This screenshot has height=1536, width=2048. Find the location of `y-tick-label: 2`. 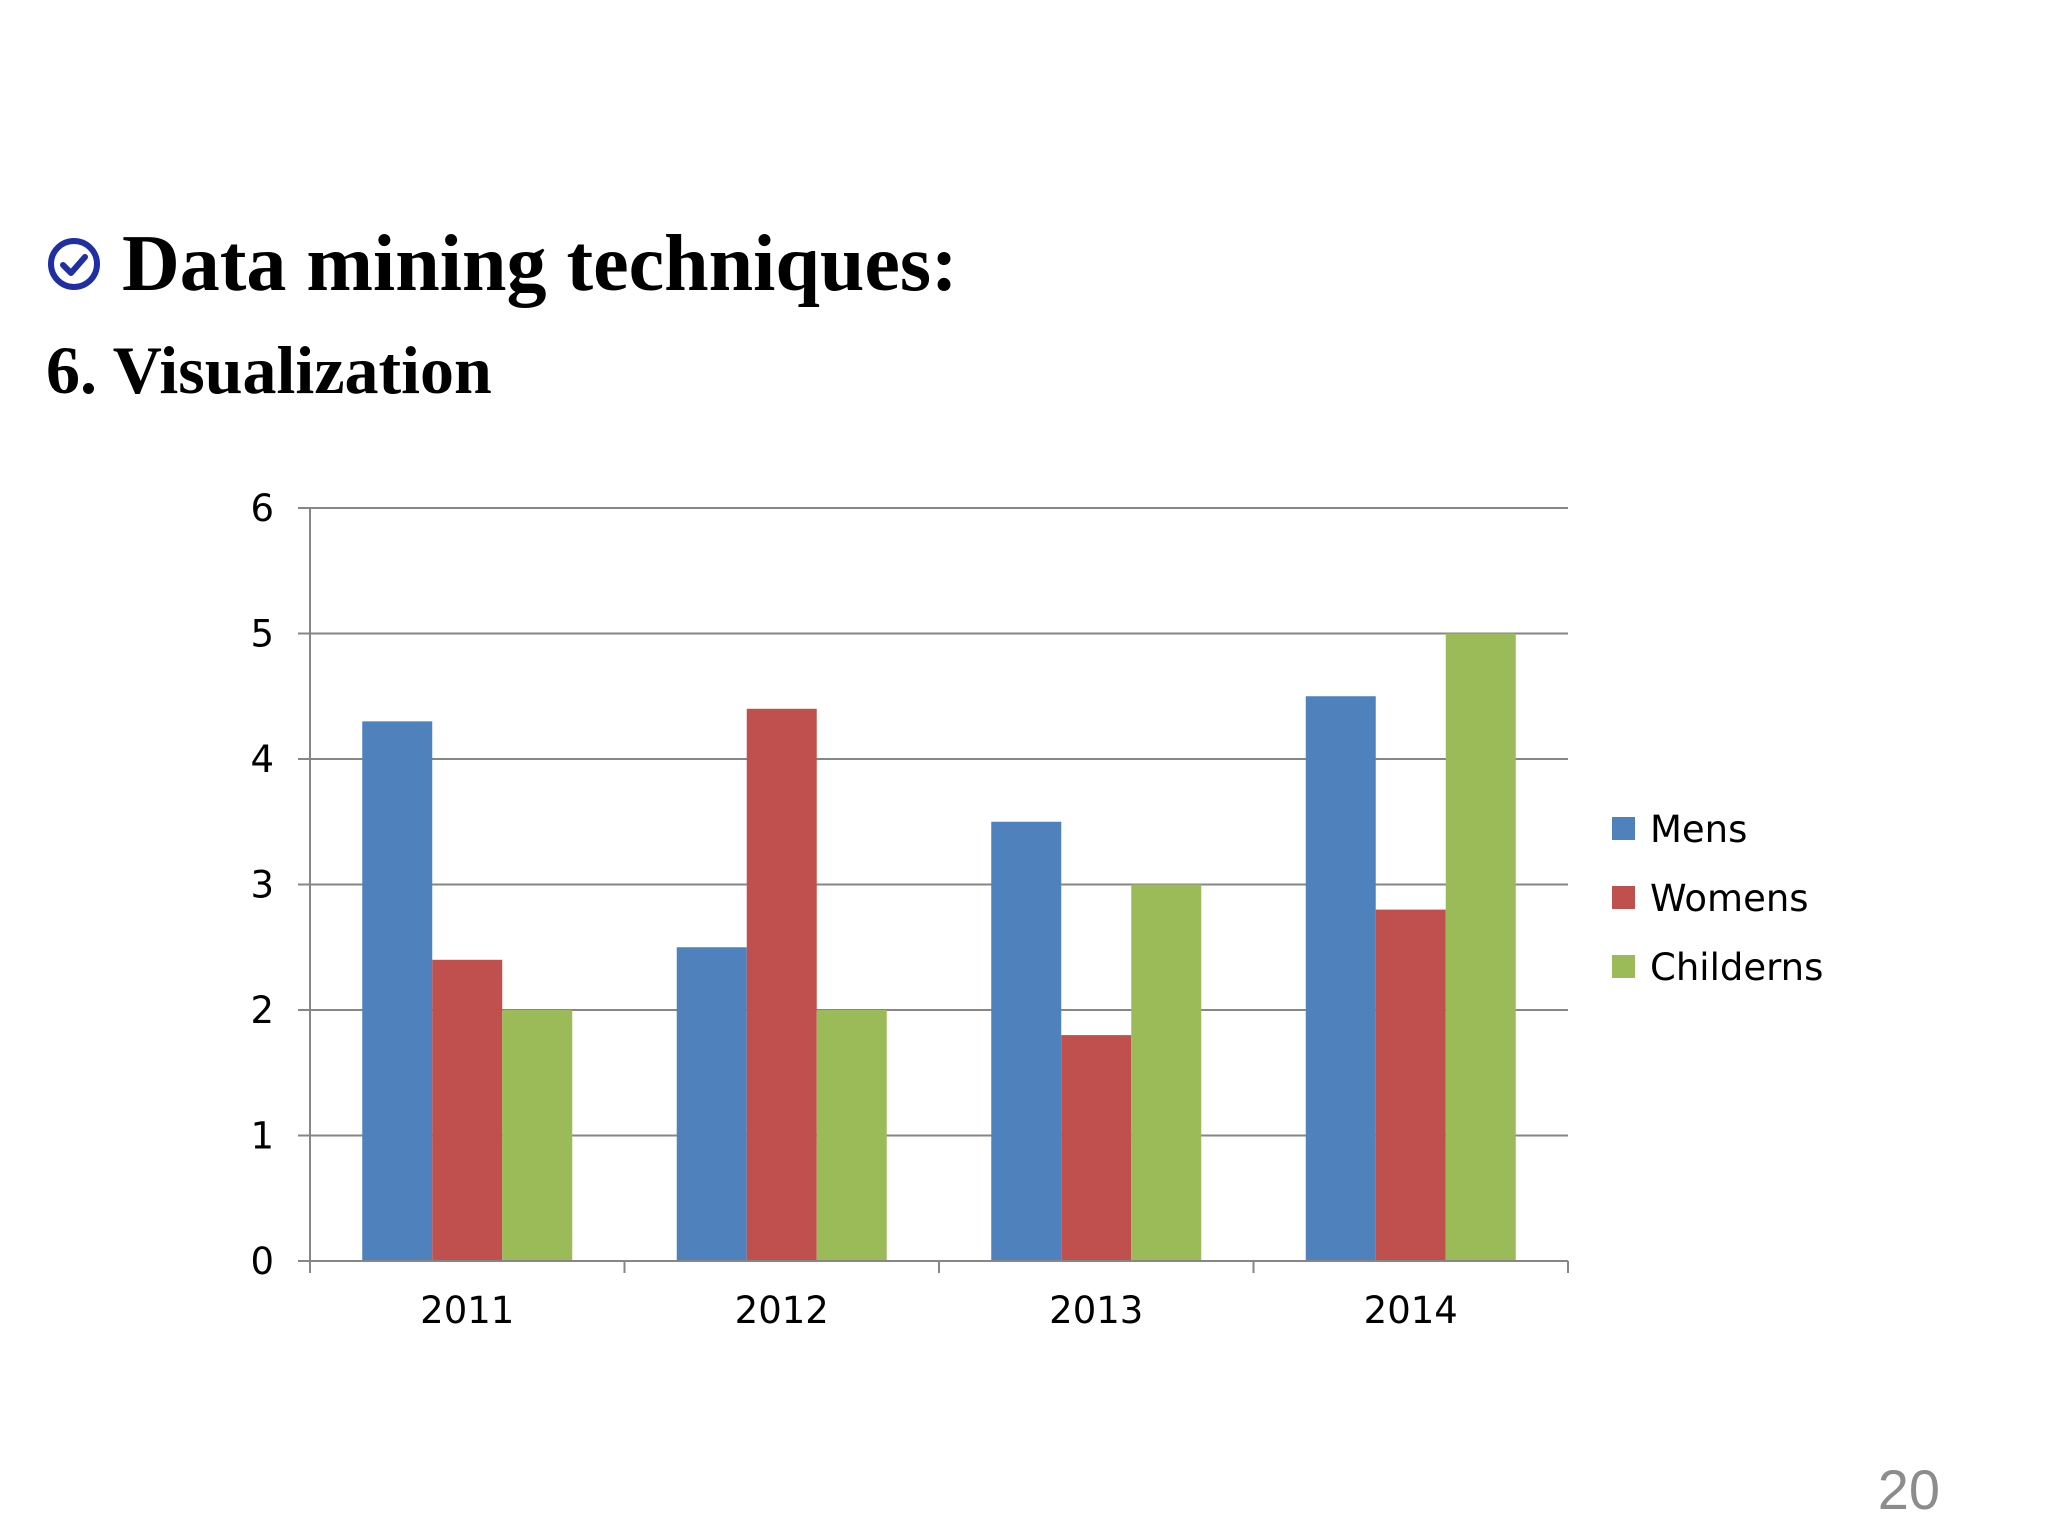

y-tick-label: 2 is located at coordinates (262, 1010).